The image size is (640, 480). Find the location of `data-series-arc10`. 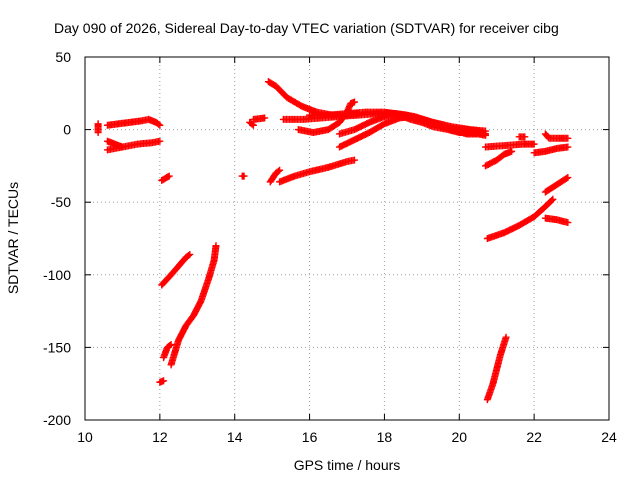

data-series-arc10 is located at coordinates (243, 176).